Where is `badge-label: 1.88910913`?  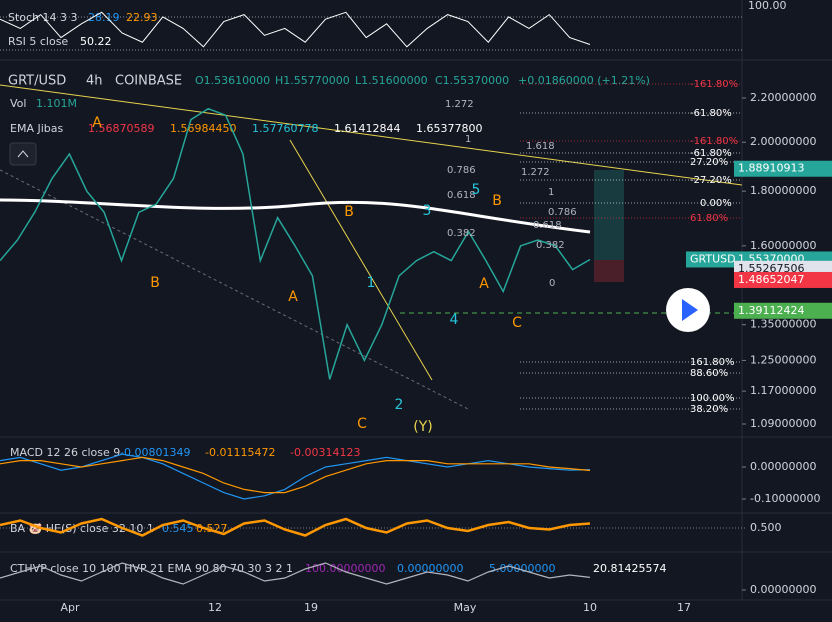
badge-label: 1.88910913 is located at coordinates (771, 168).